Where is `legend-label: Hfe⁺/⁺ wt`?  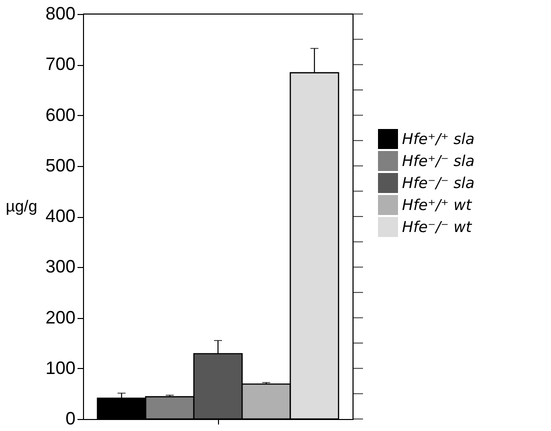 legend-label: Hfe⁺/⁺ wt is located at coordinates (437, 205).